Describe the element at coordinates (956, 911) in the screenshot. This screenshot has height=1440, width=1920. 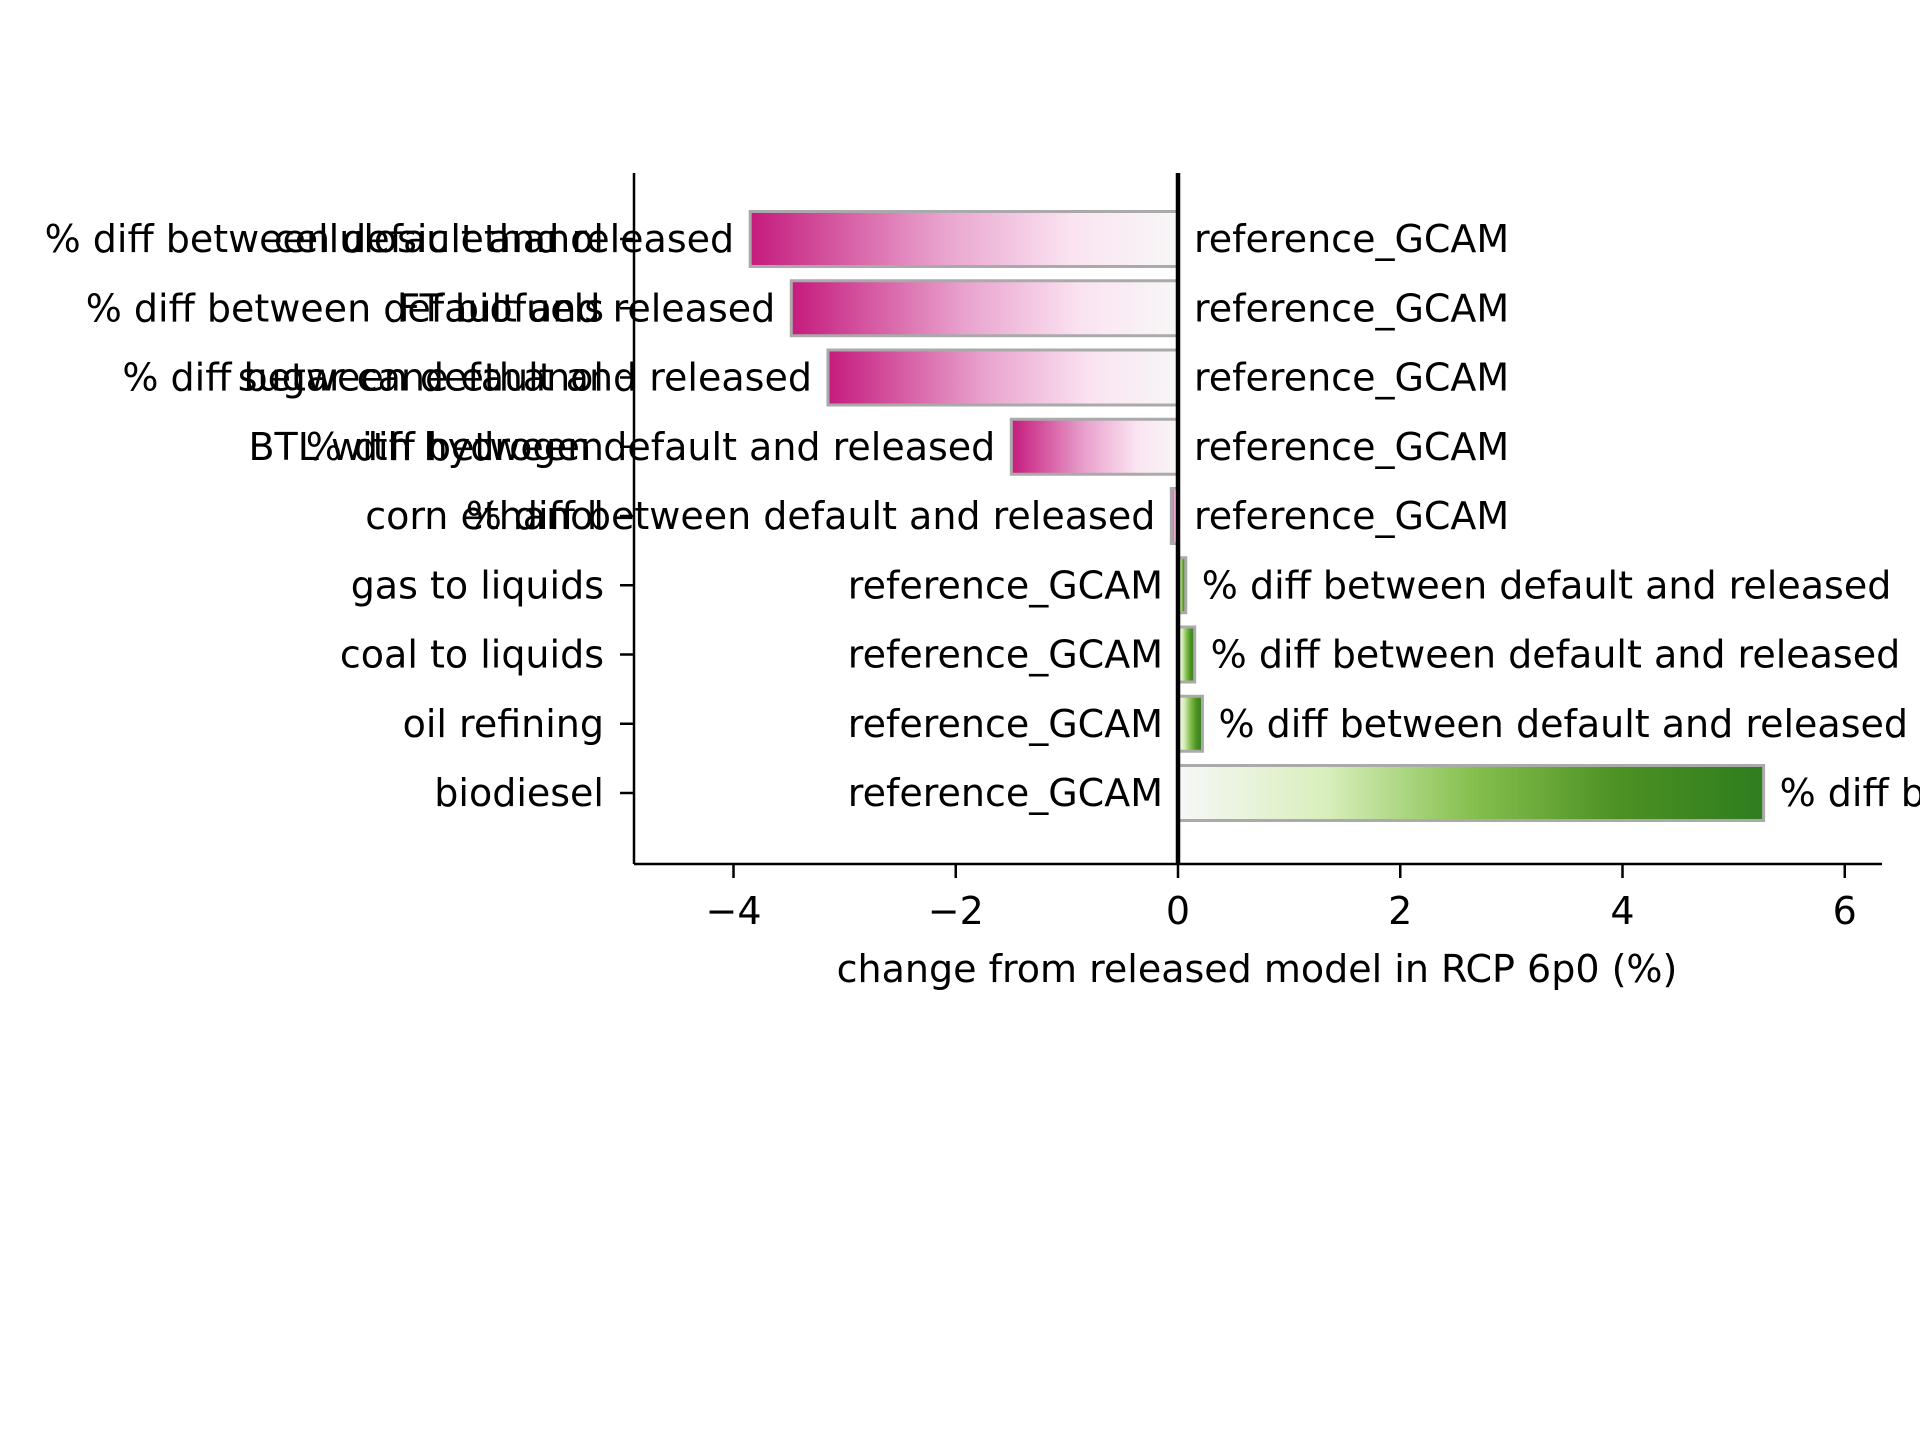
I see `x-tick-label: −2` at that location.